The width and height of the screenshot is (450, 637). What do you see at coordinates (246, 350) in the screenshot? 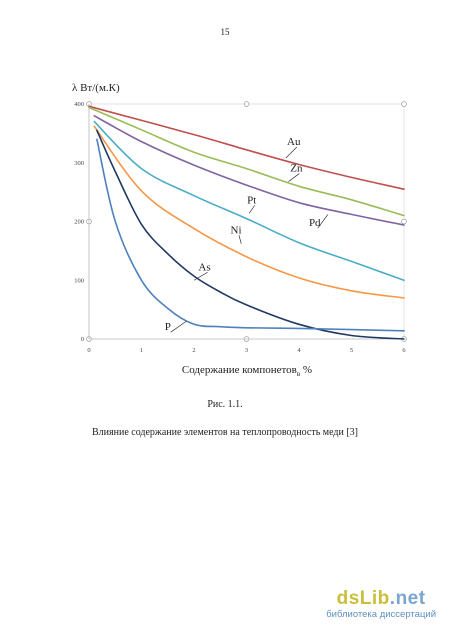
I see `x-tick-label: 3` at bounding box center [246, 350].